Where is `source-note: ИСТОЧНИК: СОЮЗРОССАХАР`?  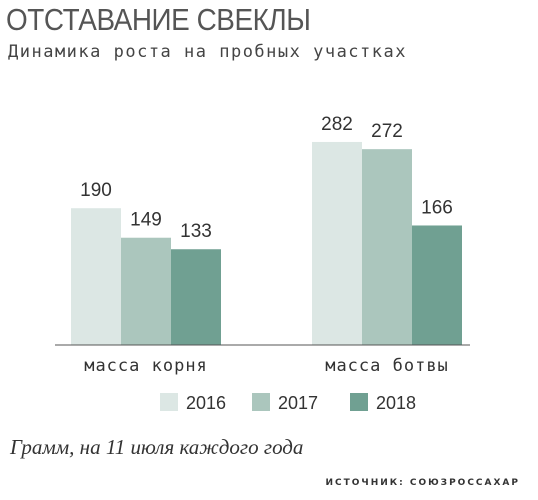
source-note: ИСТОЧНИК: СОЮЗРОССАХАР is located at coordinates (422, 483).